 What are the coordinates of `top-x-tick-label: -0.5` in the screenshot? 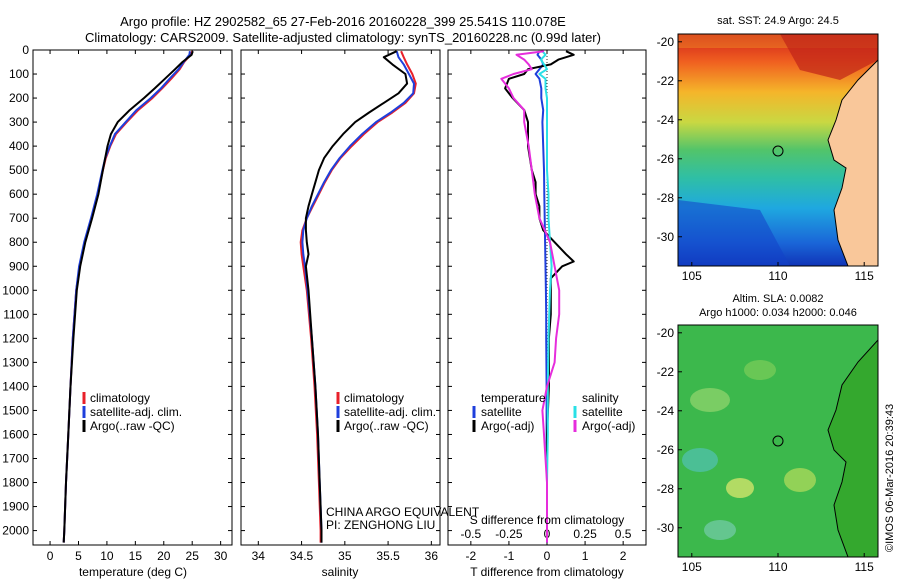 It's located at (471, 534).